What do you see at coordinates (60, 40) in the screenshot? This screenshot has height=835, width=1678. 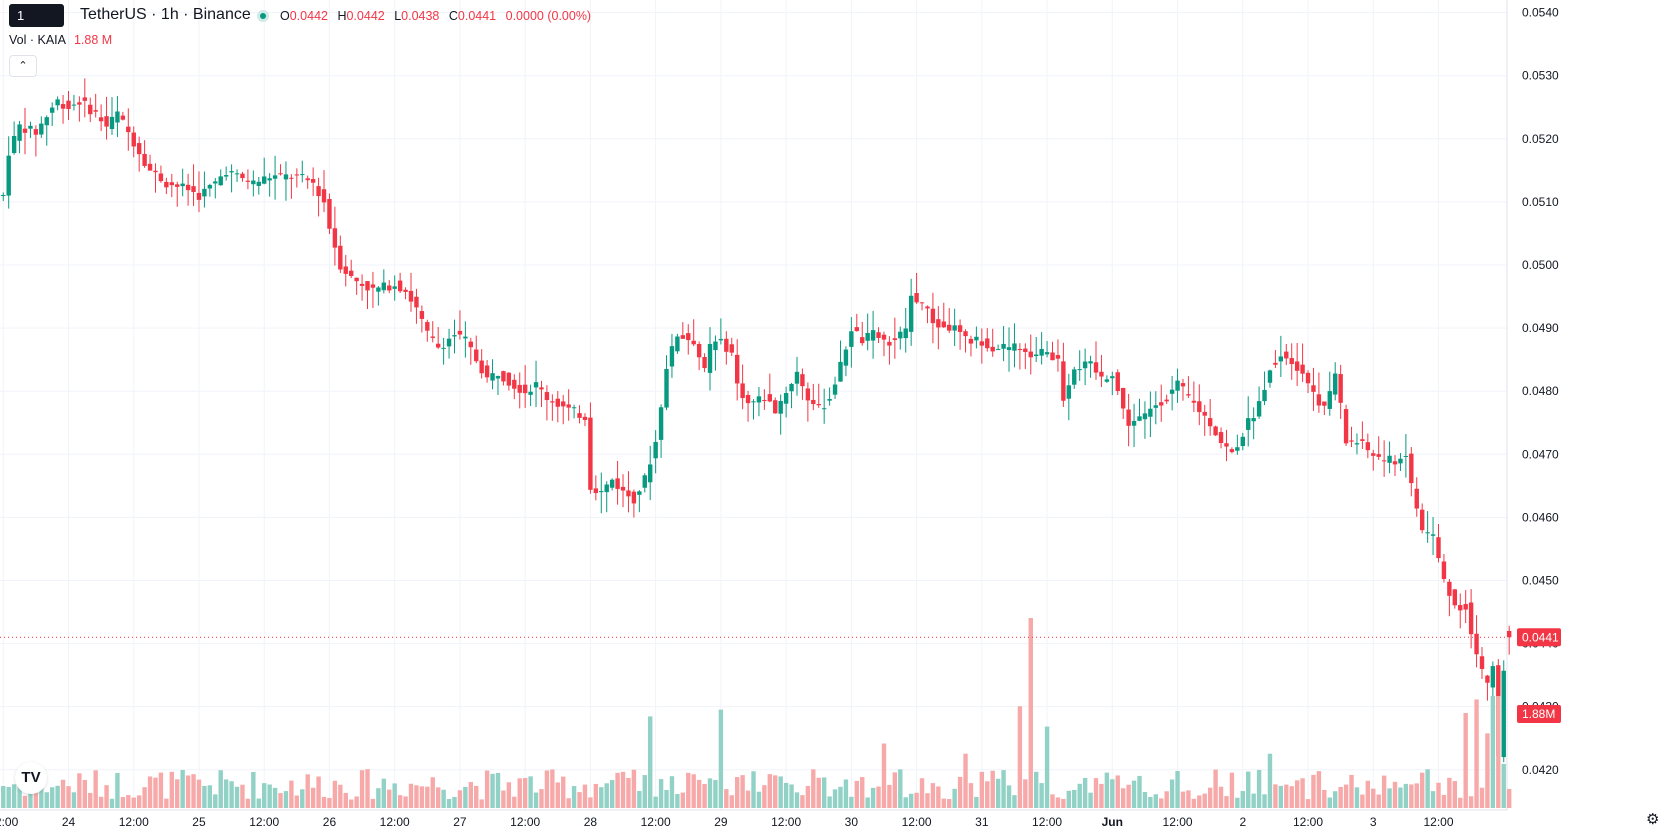 I see `volume-legend: Vol · KAIA 1.88 M` at bounding box center [60, 40].